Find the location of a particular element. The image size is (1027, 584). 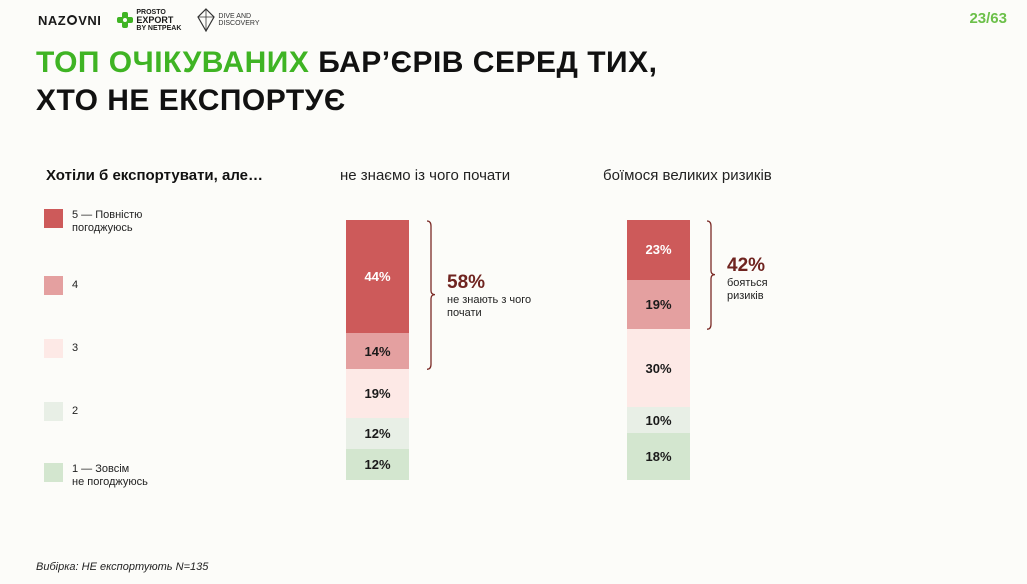

category-label-start: не знаємо із чого почати is located at coordinates (425, 175).